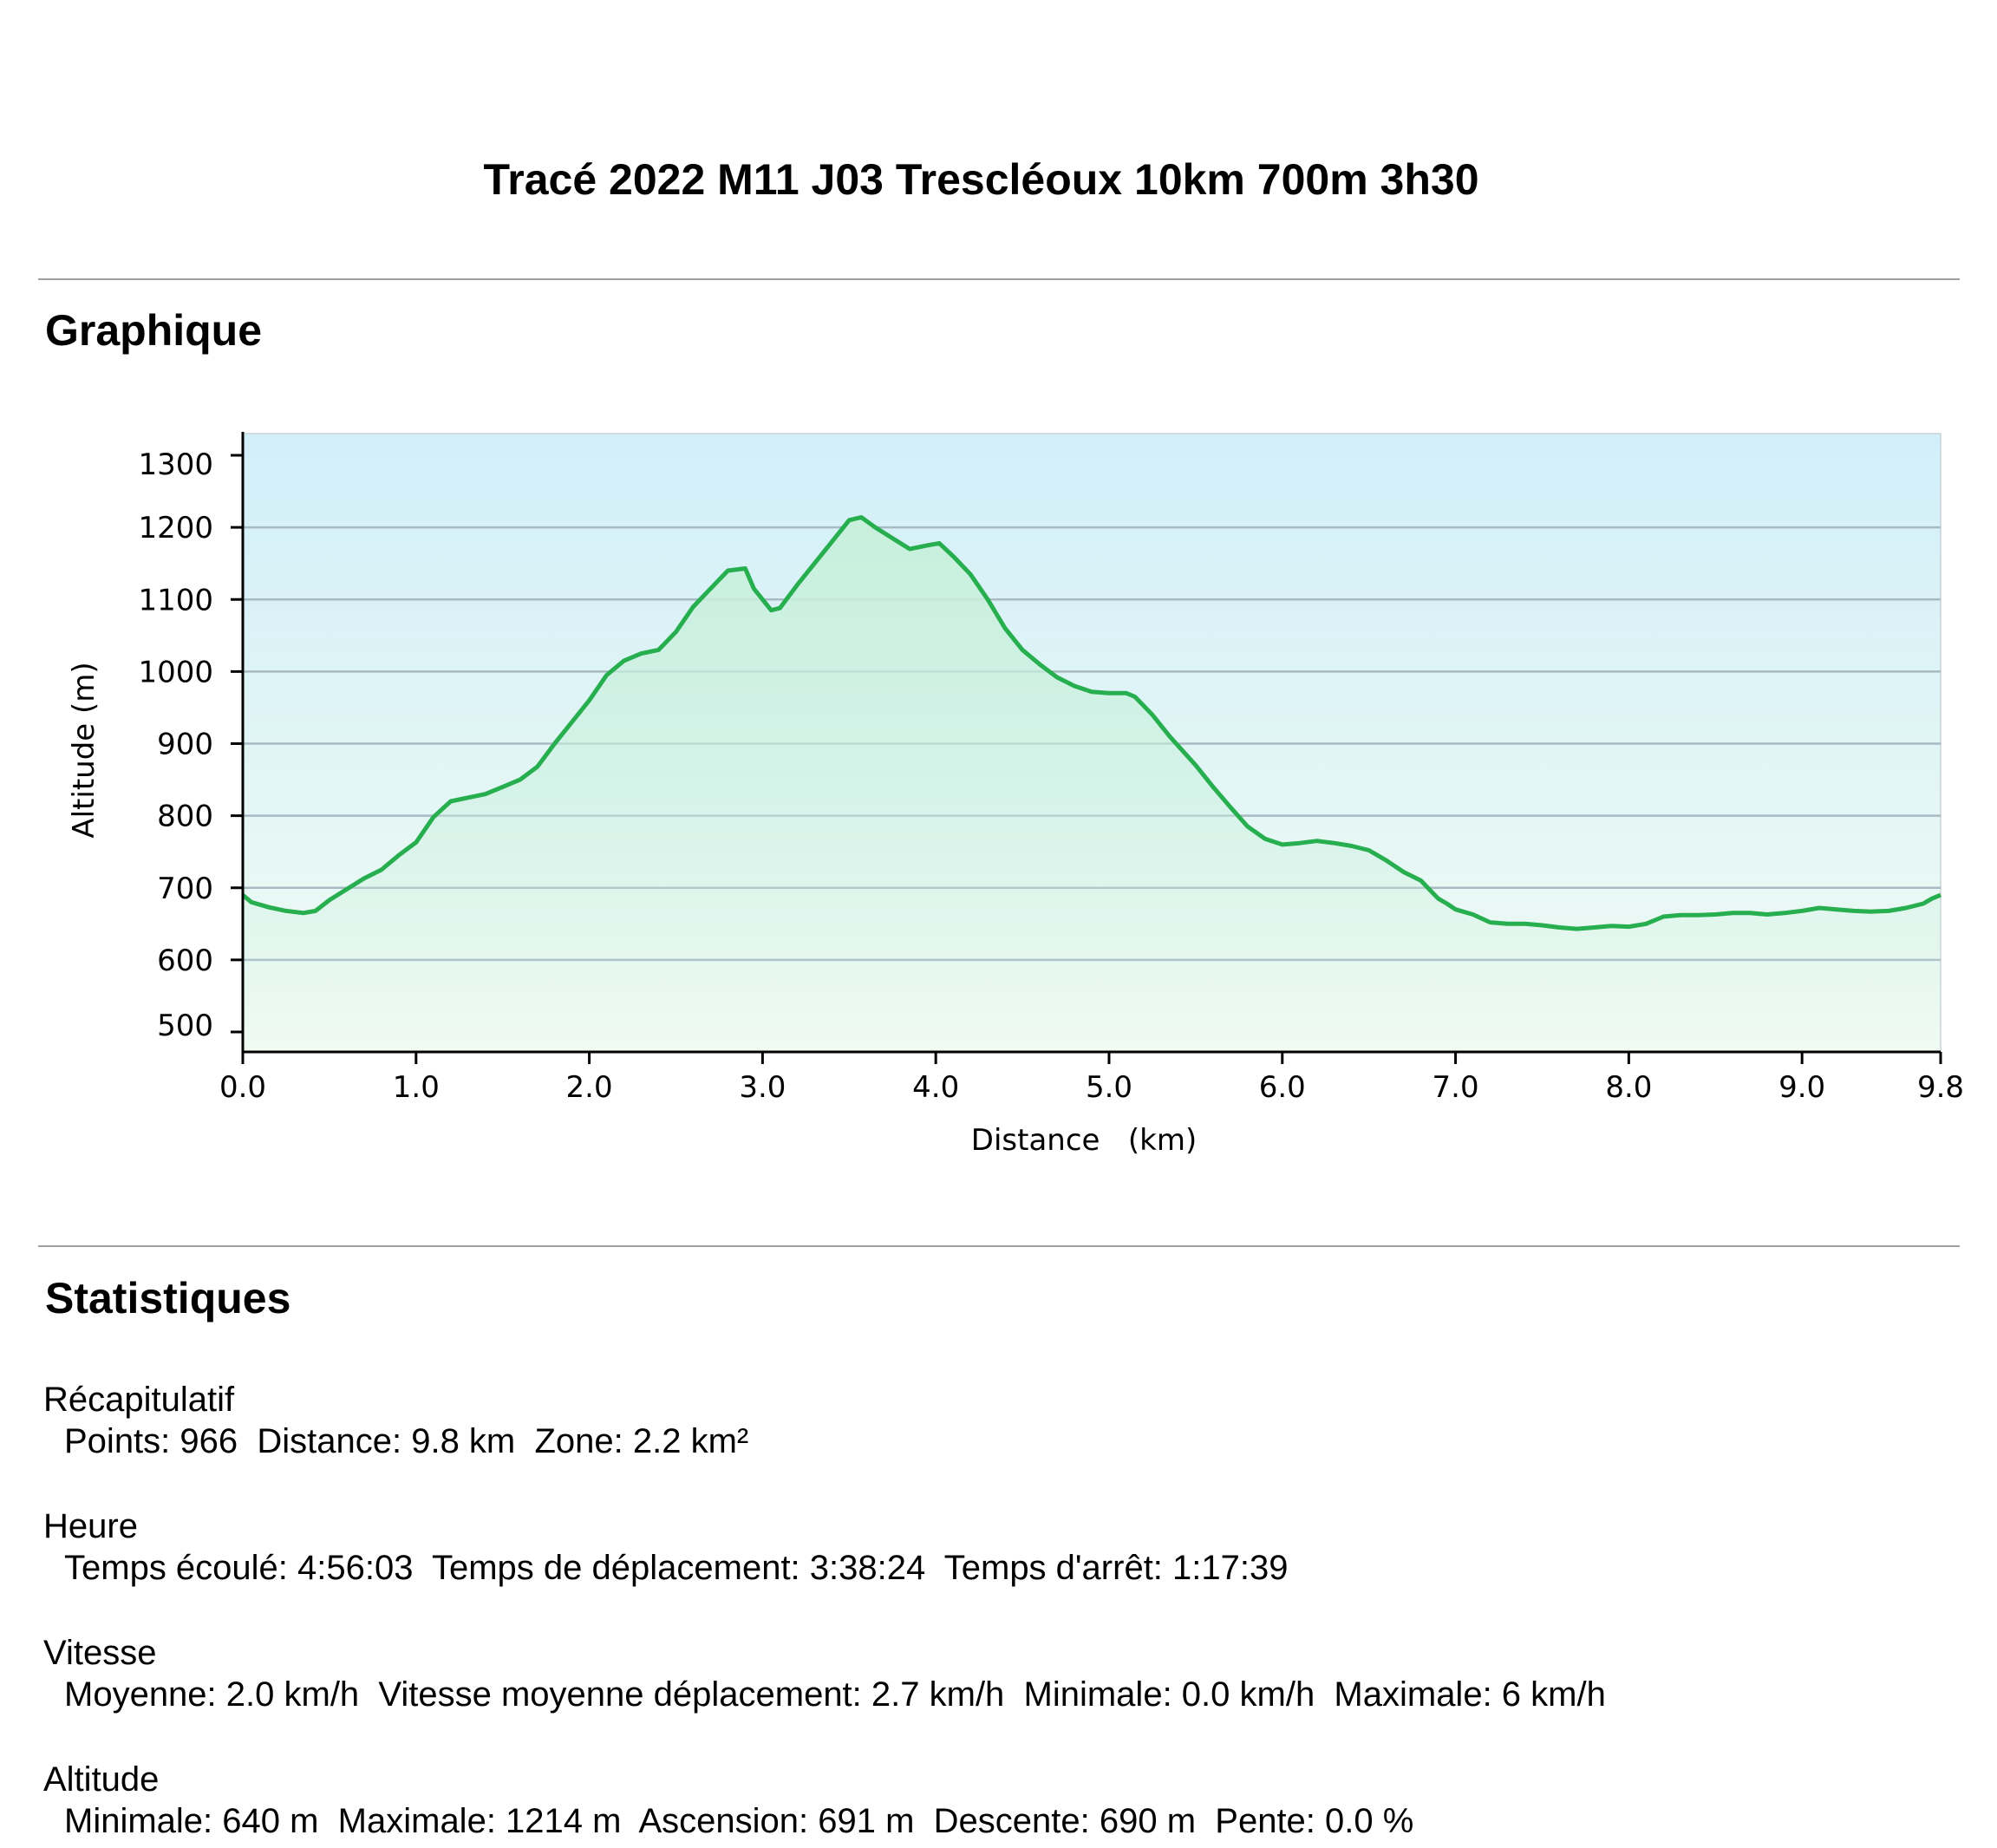 This screenshot has height=1848, width=1997. Describe the element at coordinates (175, 672) in the screenshot. I see `y-tick-label: 1000` at that location.